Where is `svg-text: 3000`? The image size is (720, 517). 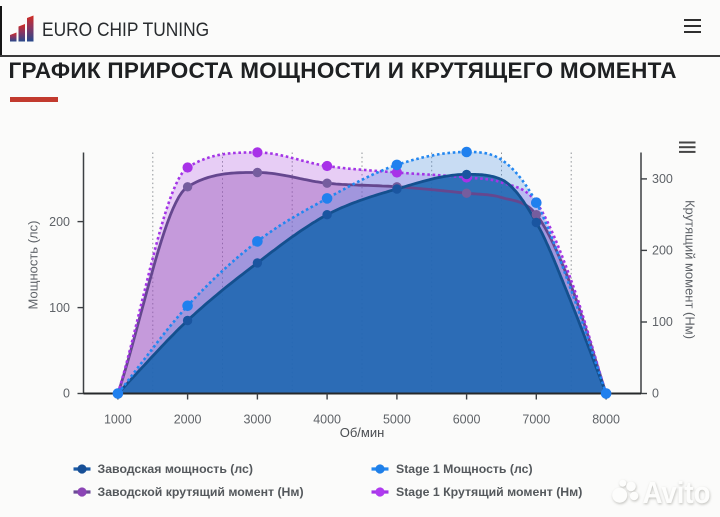 svg-text: 3000 is located at coordinates (257, 420).